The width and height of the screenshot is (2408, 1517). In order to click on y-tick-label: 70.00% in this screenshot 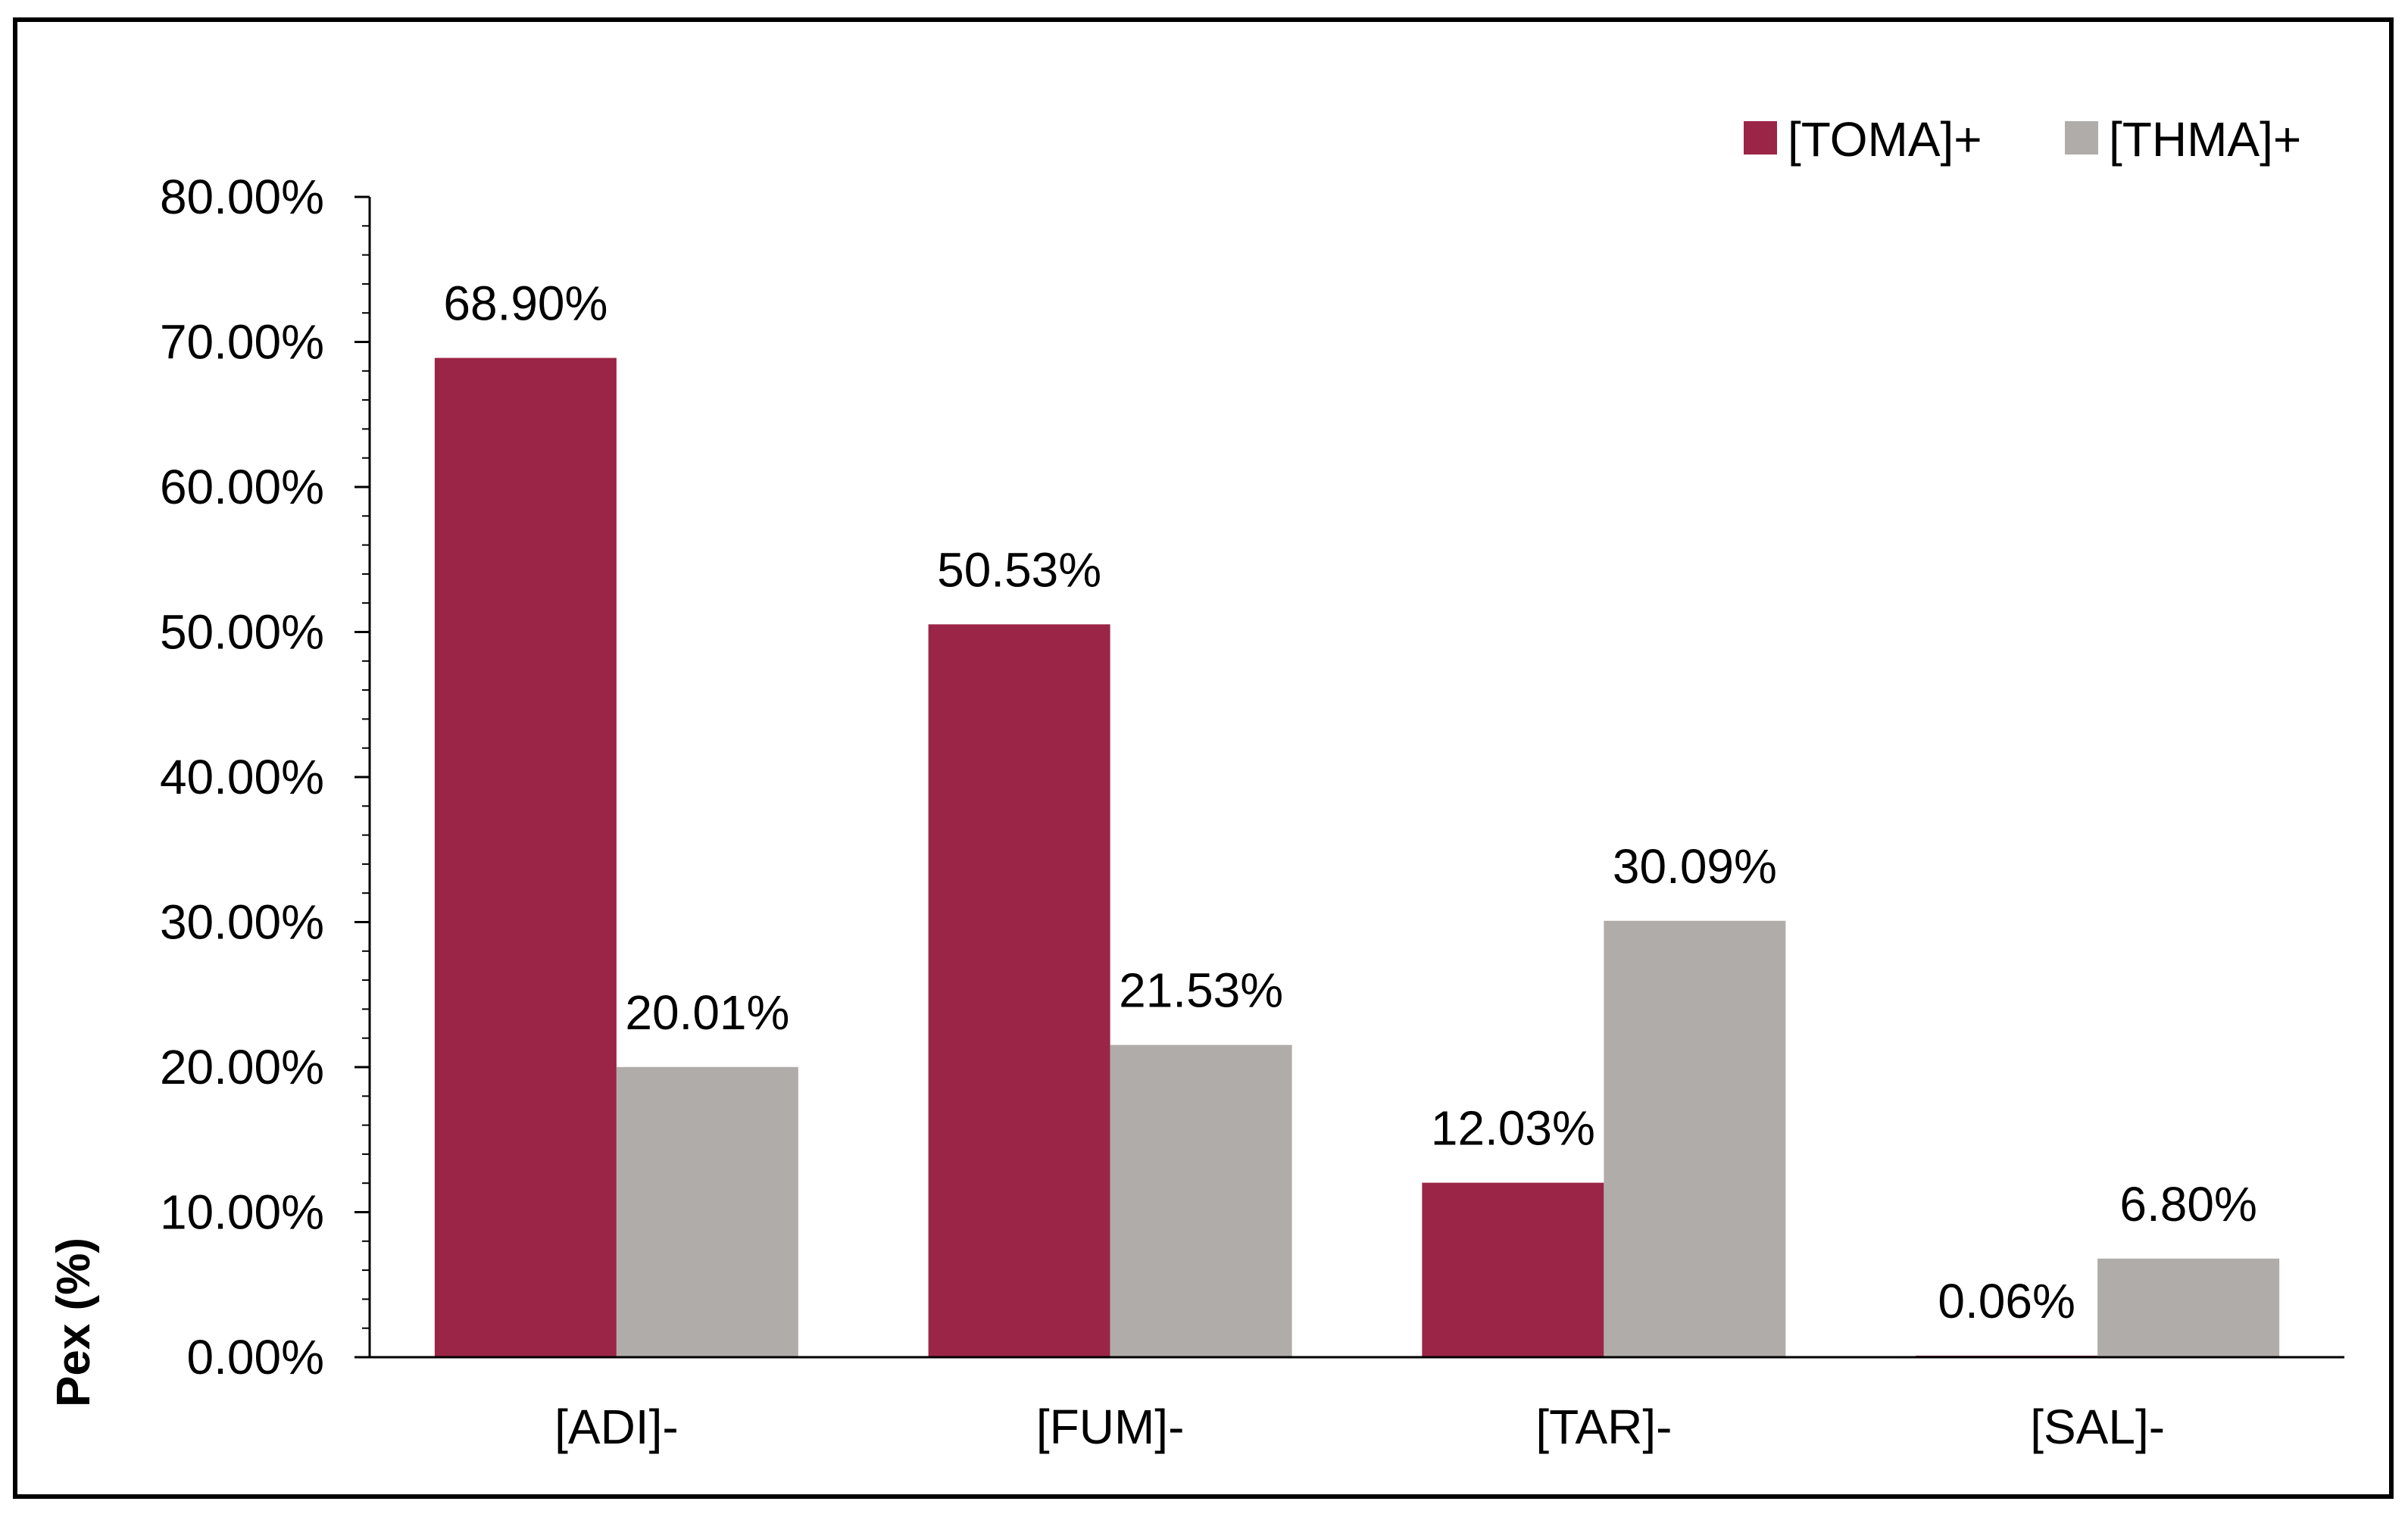, I will do `click(242, 342)`.